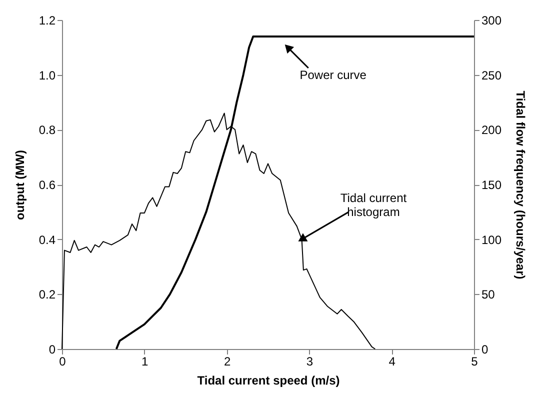 This screenshot has height=400, width=536. Describe the element at coordinates (374, 205) in the screenshot. I see `annotation: Tidal current histogram` at that location.